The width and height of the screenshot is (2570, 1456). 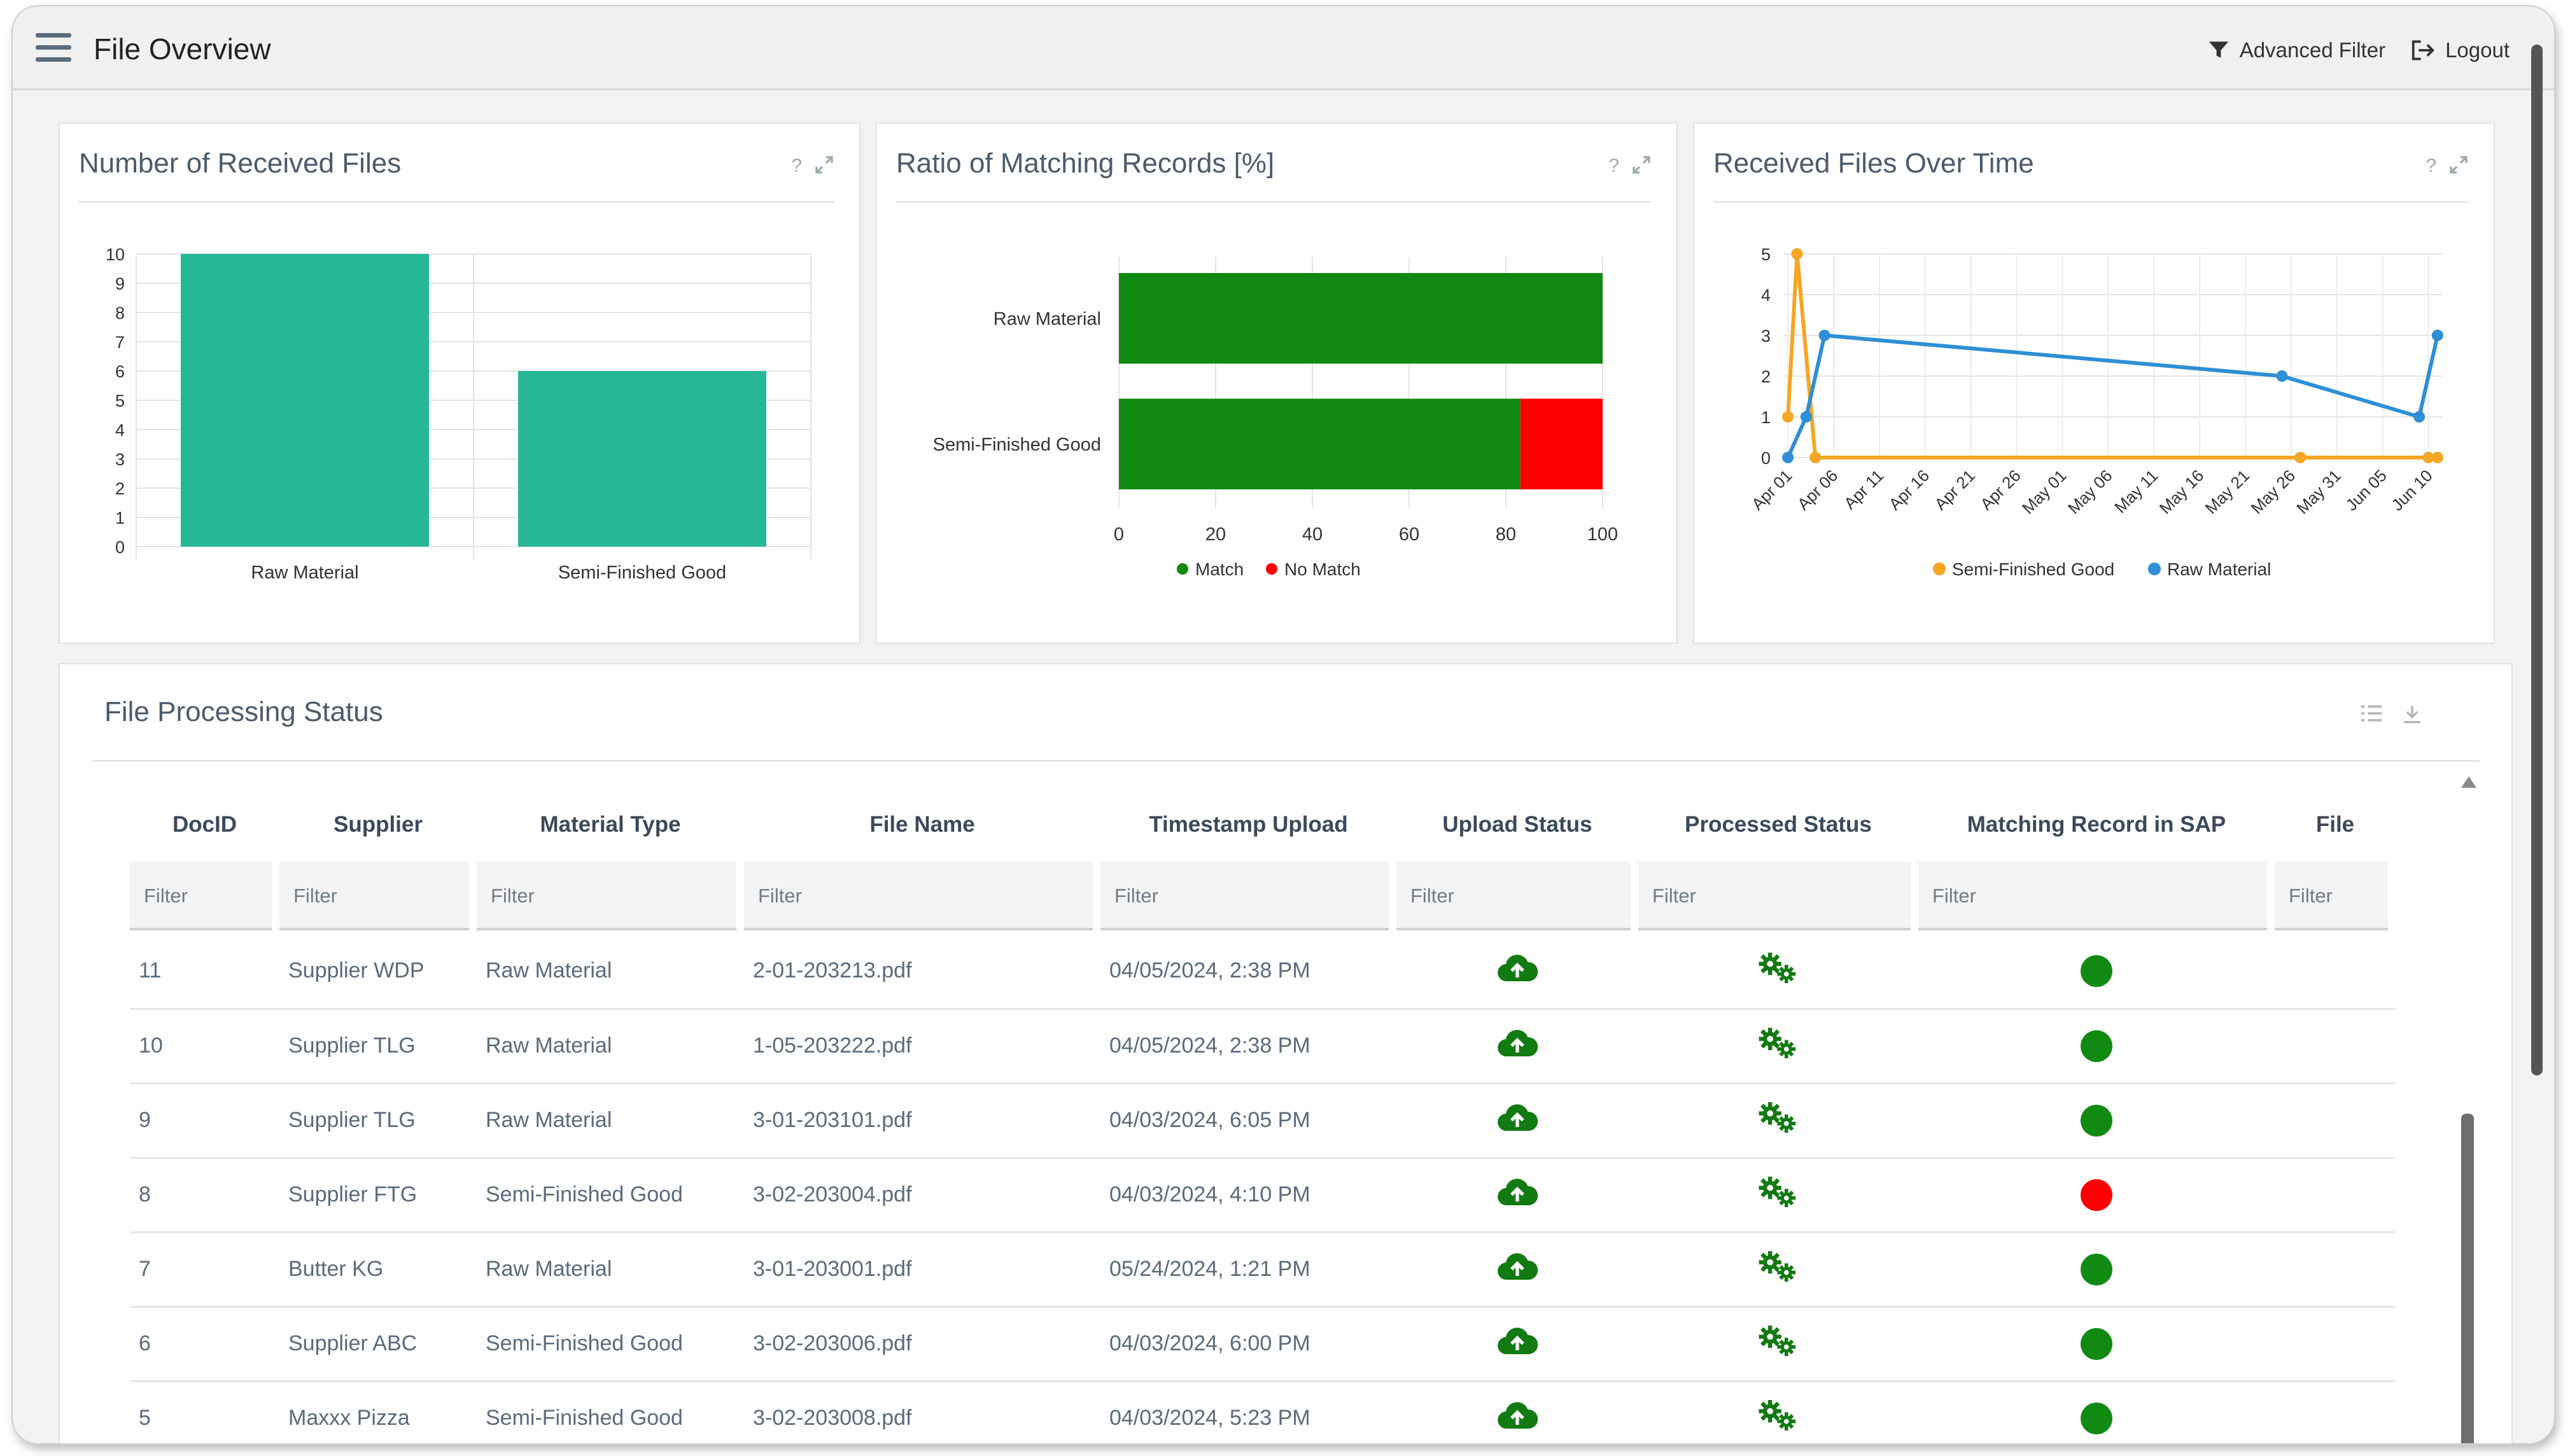 I want to click on y-tick-label: 2, so click(x=120, y=488).